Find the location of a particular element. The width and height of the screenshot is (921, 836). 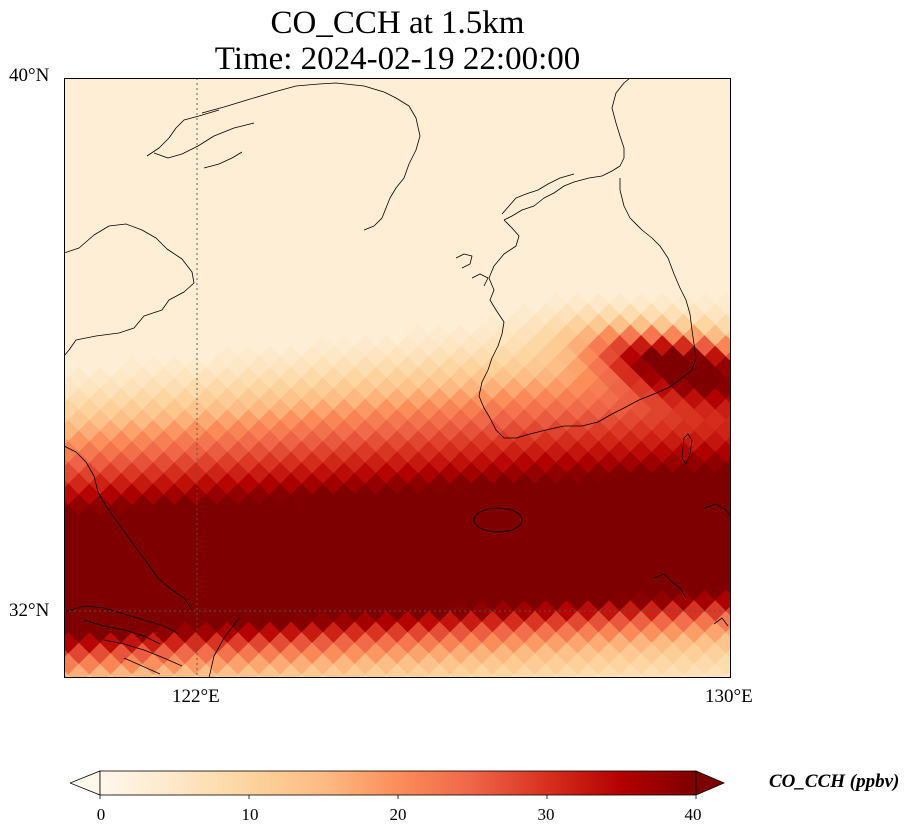

colorbar is located at coordinates (398, 784).